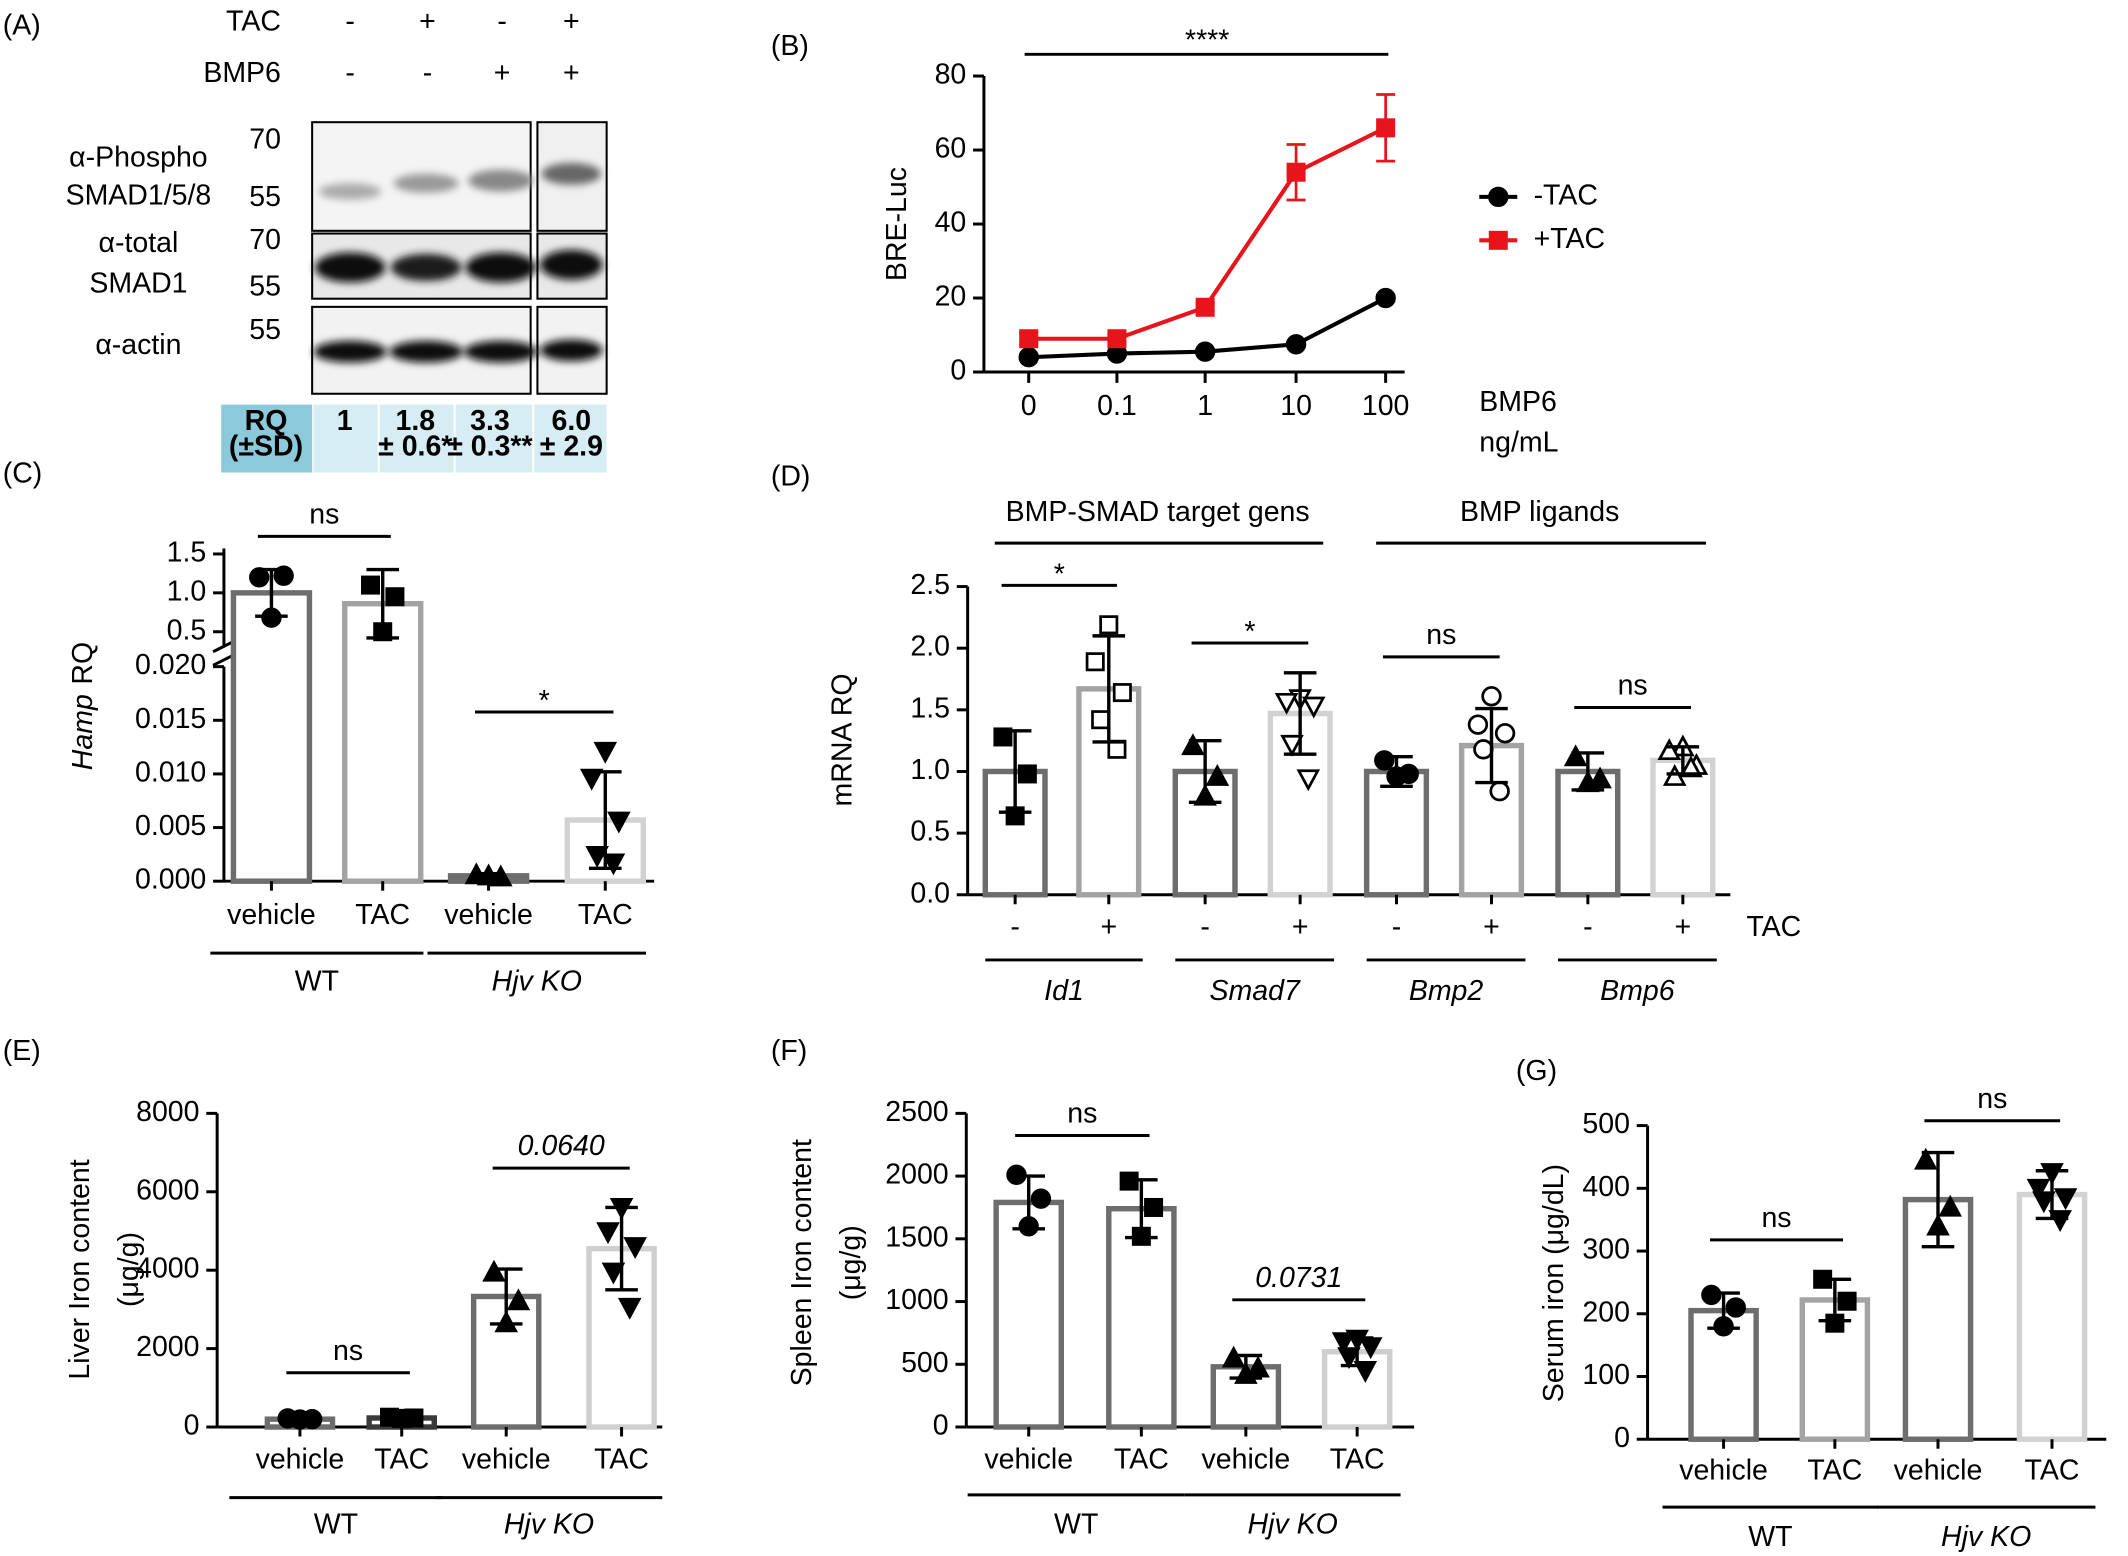  I want to click on group-label: Smad7, so click(1255, 991).